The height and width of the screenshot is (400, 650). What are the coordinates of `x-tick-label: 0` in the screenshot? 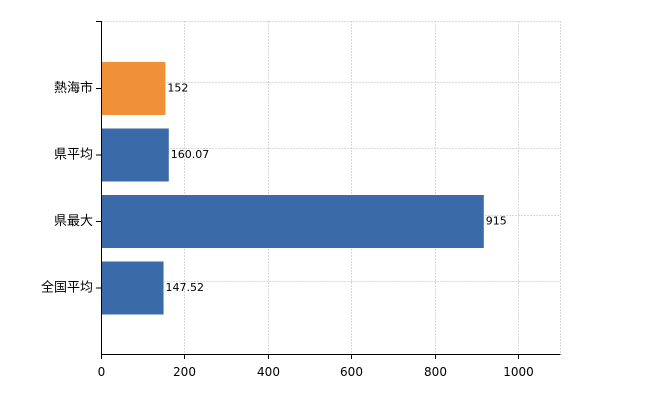 It's located at (102, 372).